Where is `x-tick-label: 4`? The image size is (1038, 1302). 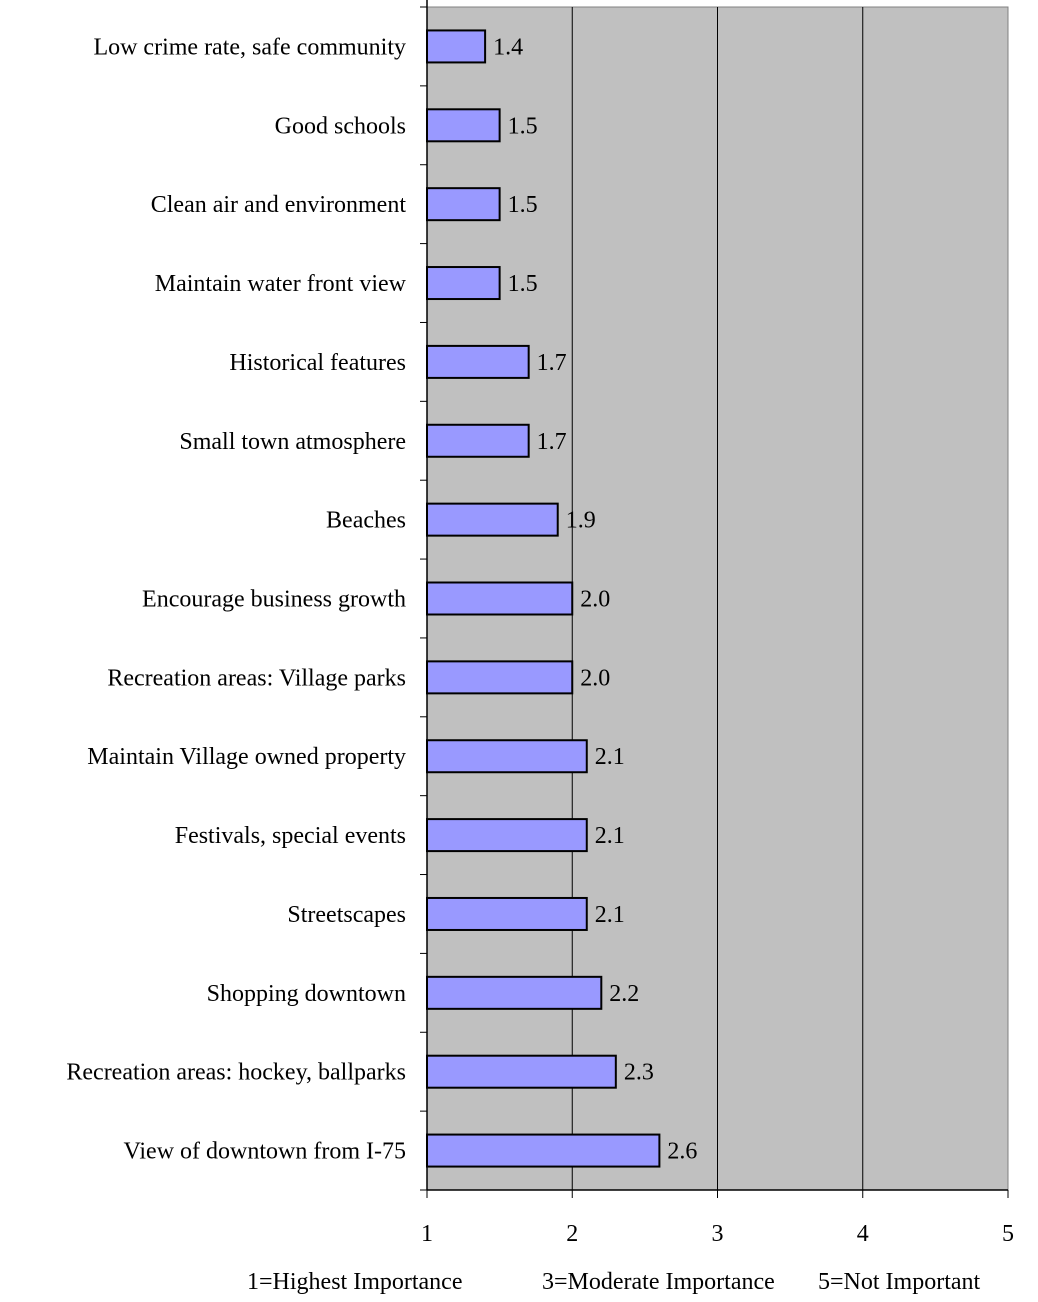
x-tick-label: 4 is located at coordinates (863, 1234).